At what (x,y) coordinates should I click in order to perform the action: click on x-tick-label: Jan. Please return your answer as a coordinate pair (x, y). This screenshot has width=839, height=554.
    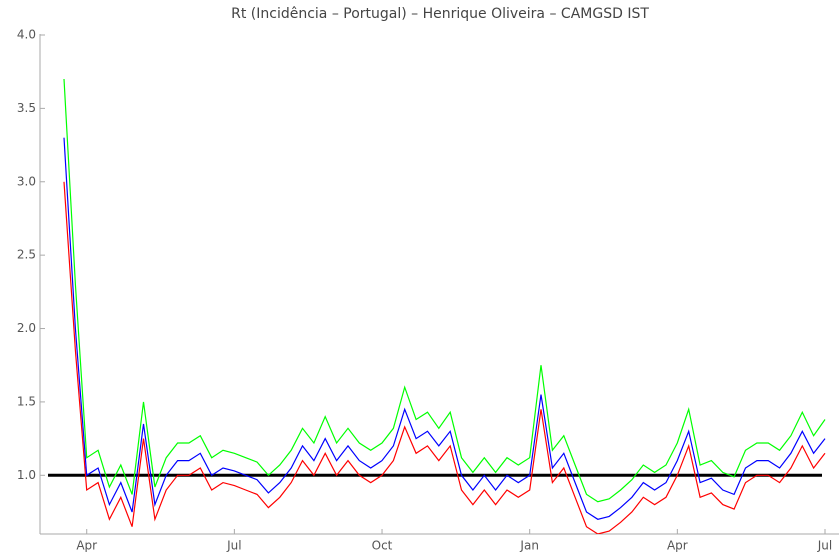
    Looking at the image, I should click on (529, 546).